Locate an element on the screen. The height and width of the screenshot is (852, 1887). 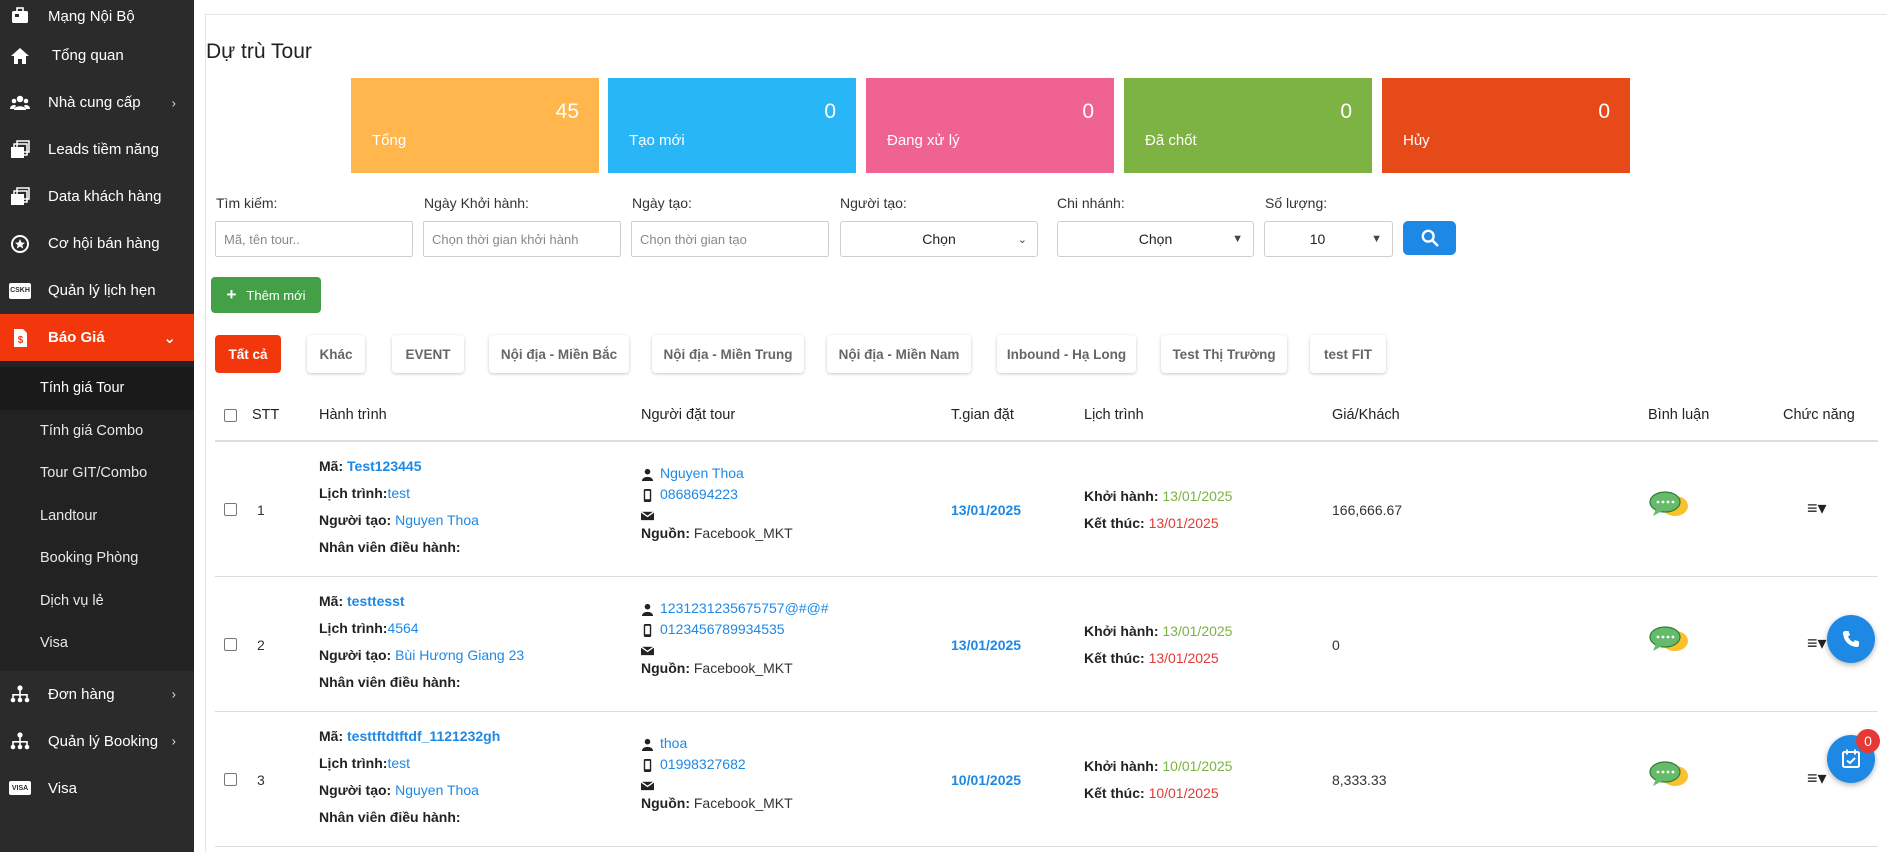
select-all-checkbox is located at coordinates (230, 415).